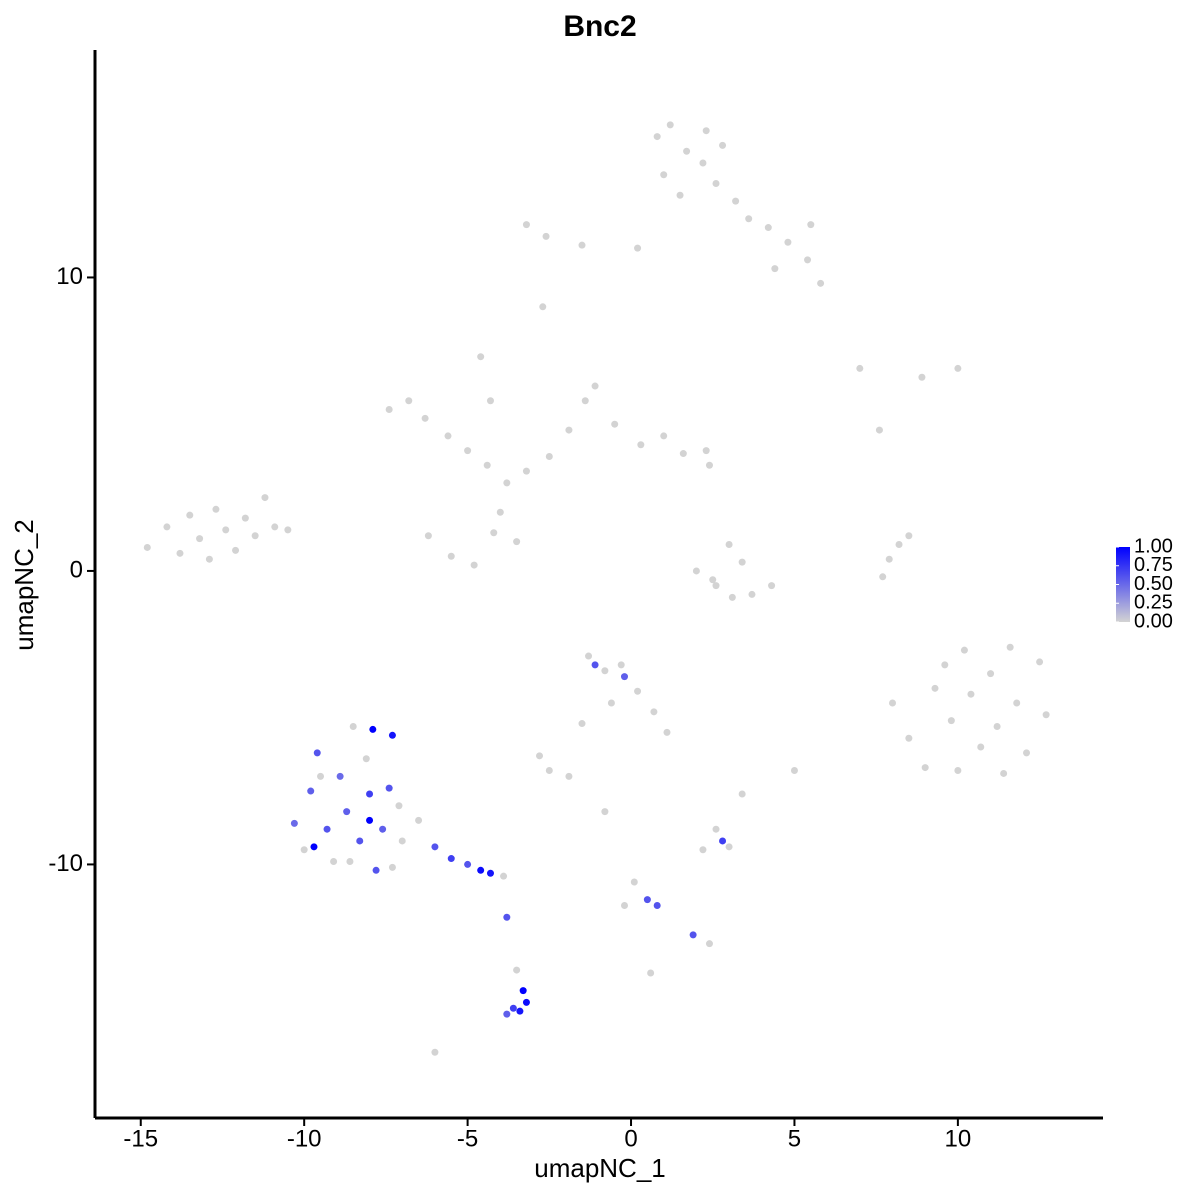 The height and width of the screenshot is (1200, 1200). I want to click on x-axis-label: umapNC_1, so click(600, 1168).